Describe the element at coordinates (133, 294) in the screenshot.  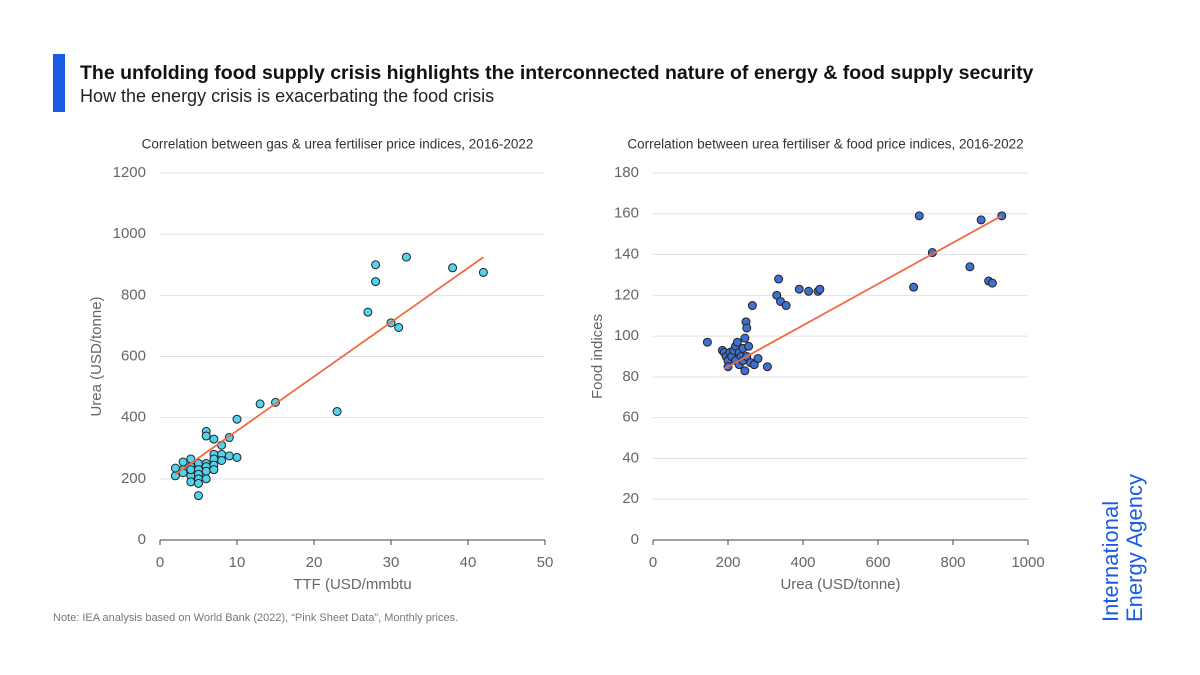
I see `y-tick-label: 800` at that location.